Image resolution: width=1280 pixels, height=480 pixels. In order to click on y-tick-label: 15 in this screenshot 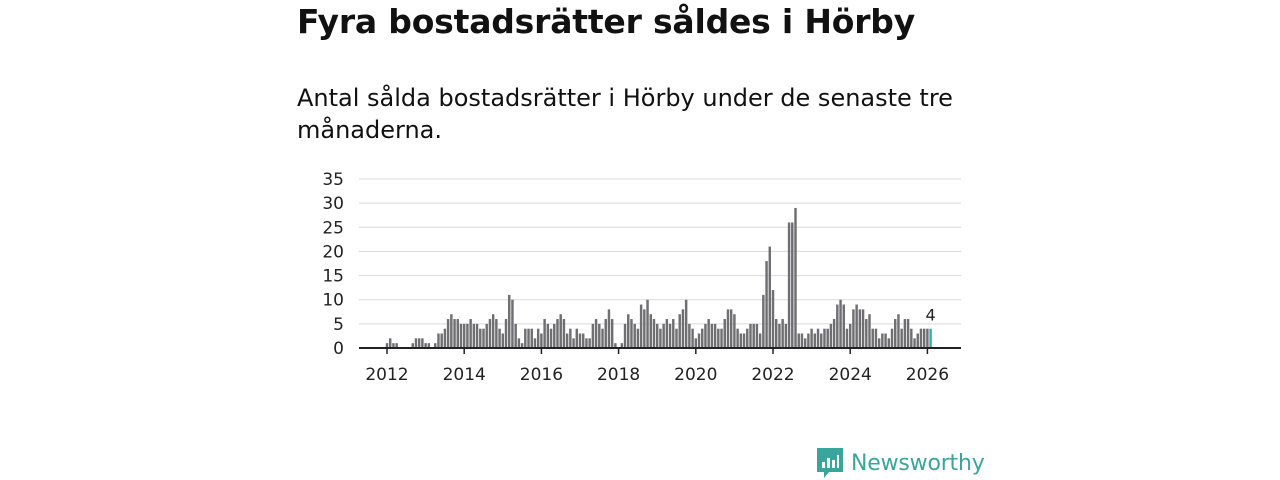, I will do `click(333, 277)`.